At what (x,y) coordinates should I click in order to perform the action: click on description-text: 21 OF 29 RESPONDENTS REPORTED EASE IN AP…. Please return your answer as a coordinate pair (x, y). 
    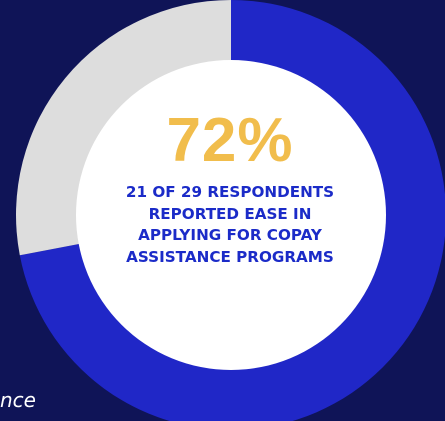
    Looking at the image, I should click on (230, 224).